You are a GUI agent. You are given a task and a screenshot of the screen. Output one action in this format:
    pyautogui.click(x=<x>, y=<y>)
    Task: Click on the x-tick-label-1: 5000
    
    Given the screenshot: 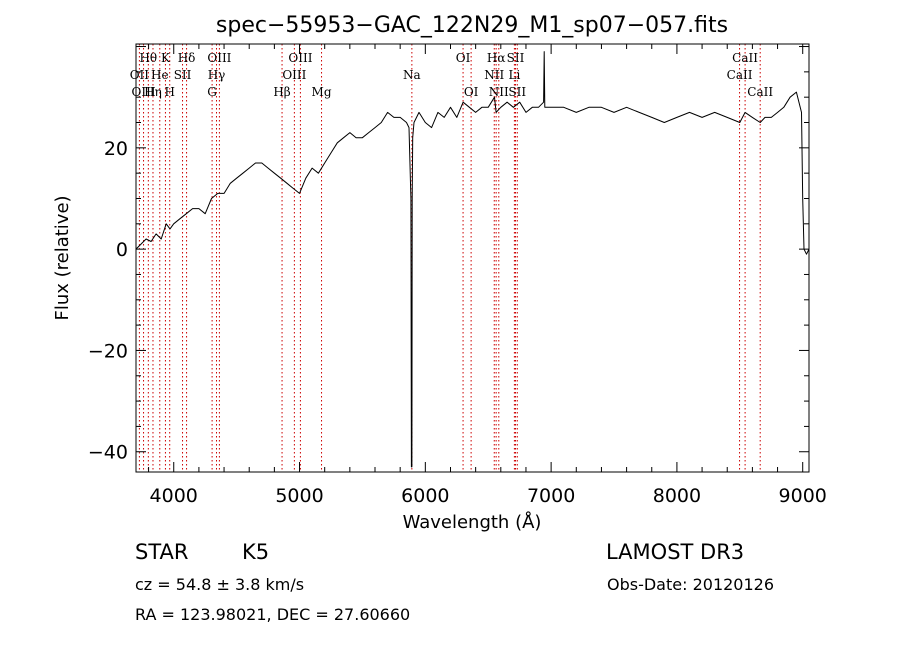 What is the action you would take?
    pyautogui.click(x=299, y=496)
    